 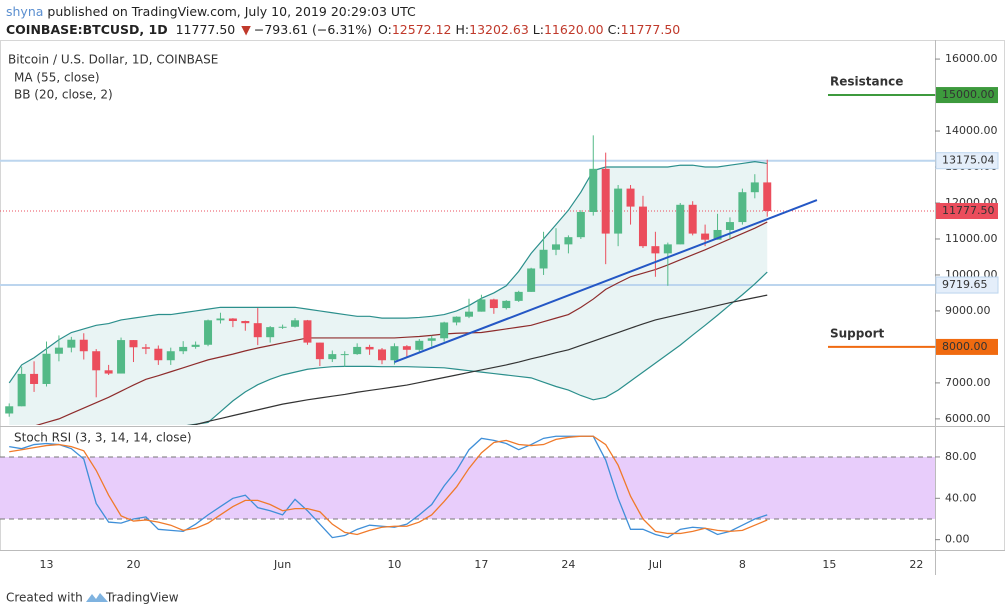 What do you see at coordinates (568, 564) in the screenshot?
I see `x-tick-label: 24` at bounding box center [568, 564].